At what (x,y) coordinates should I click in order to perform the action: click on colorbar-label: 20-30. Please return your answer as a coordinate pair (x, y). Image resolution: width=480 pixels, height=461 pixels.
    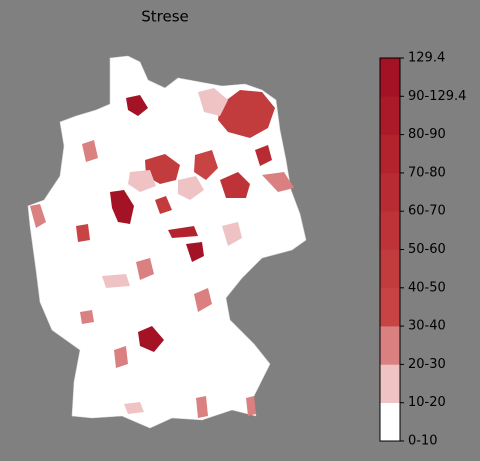
    Looking at the image, I should click on (427, 364).